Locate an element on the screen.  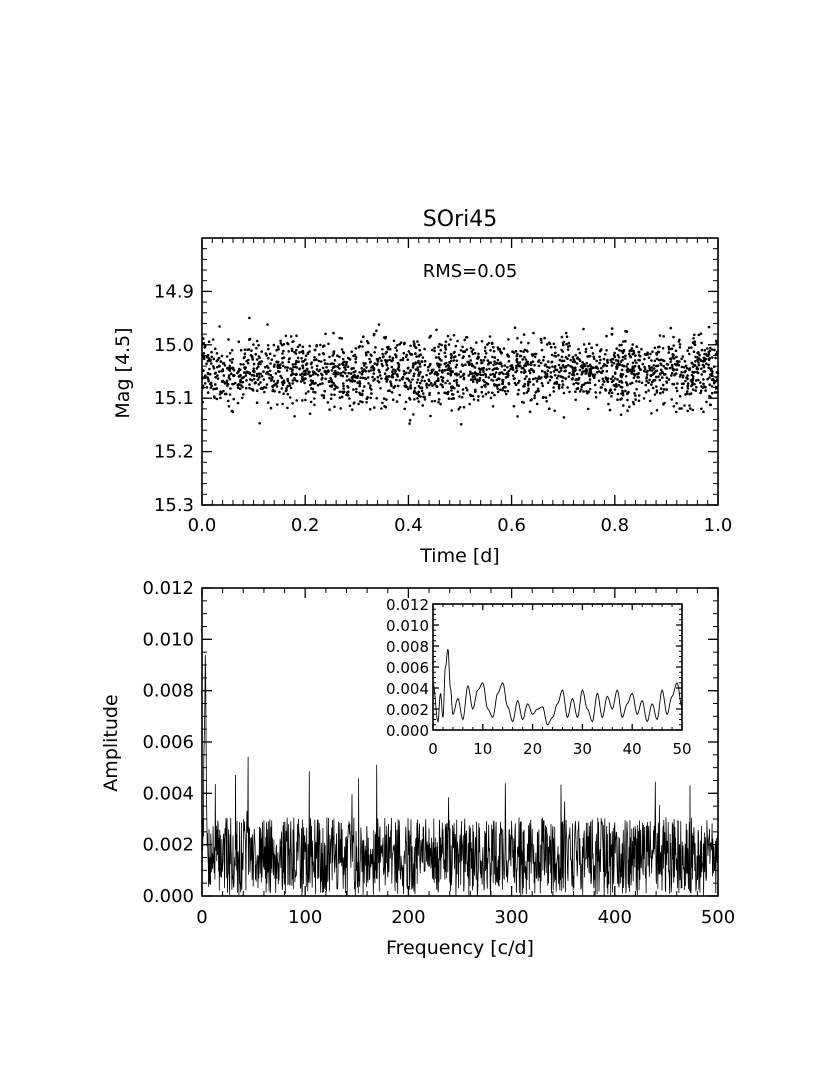
periodogram-series is located at coordinates (460, 775).